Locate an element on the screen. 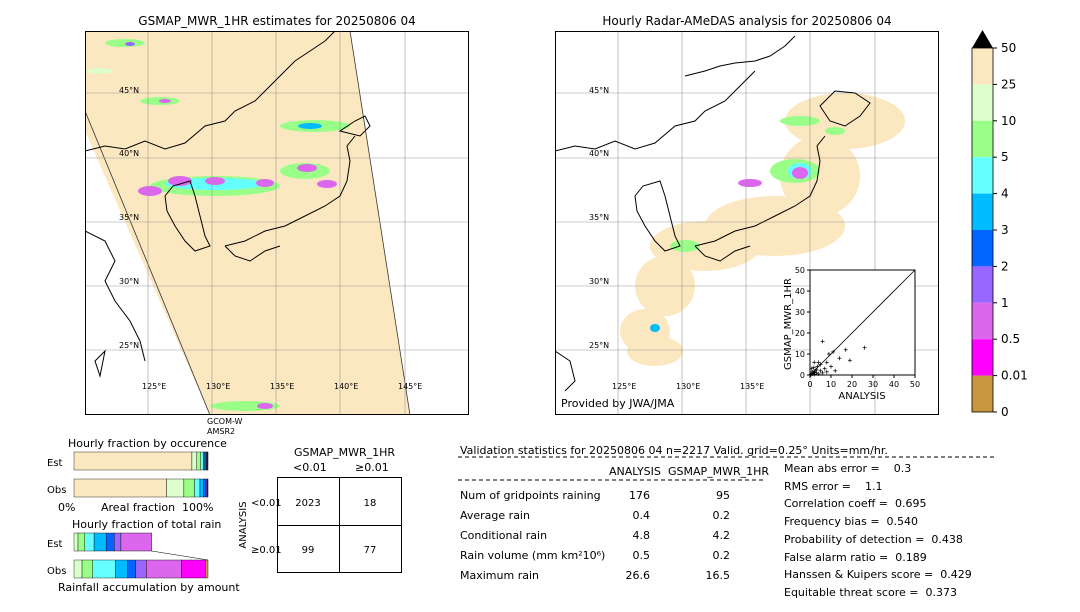 Image resolution: width=1080 pixels, height=612 pixels. occurrence-title: Hourly fraction by occurence is located at coordinates (147, 443).